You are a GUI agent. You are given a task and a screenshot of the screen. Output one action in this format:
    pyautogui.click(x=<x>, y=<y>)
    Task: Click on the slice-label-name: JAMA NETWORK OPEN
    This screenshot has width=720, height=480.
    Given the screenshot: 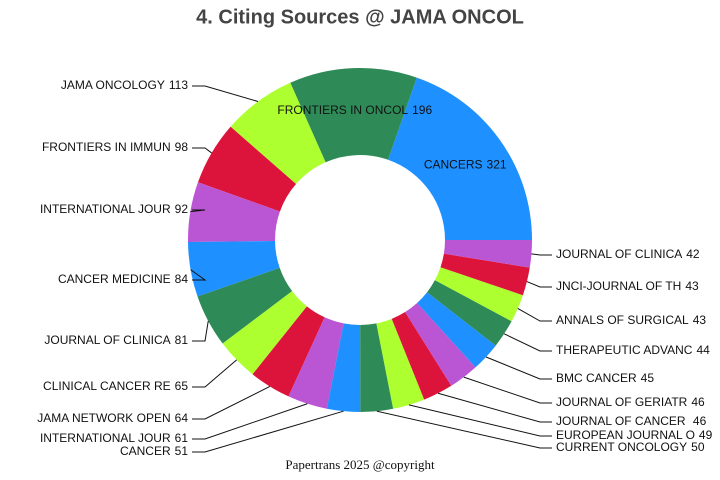 What is the action you would take?
    pyautogui.click(x=103, y=418)
    